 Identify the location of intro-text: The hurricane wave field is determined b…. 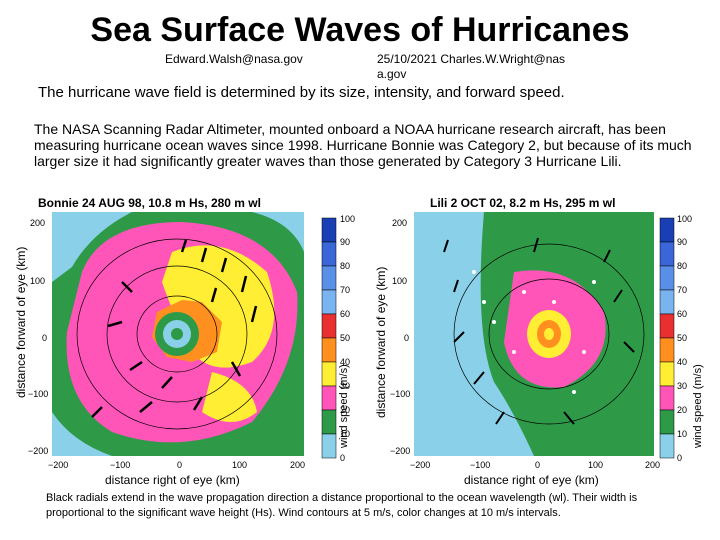
(301, 92).